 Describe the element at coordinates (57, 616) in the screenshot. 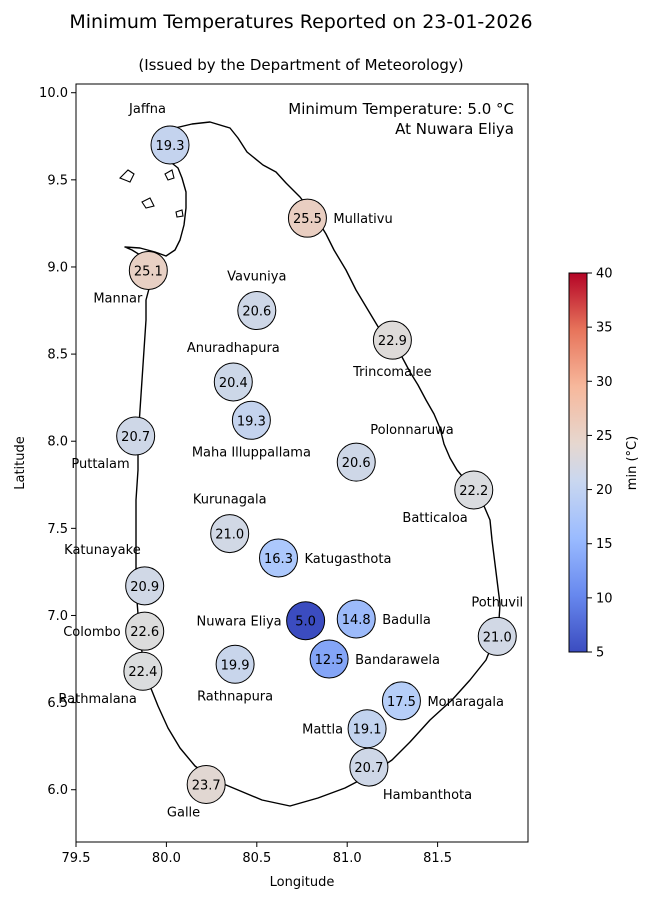

I see `y-tick-label: 7.0` at that location.